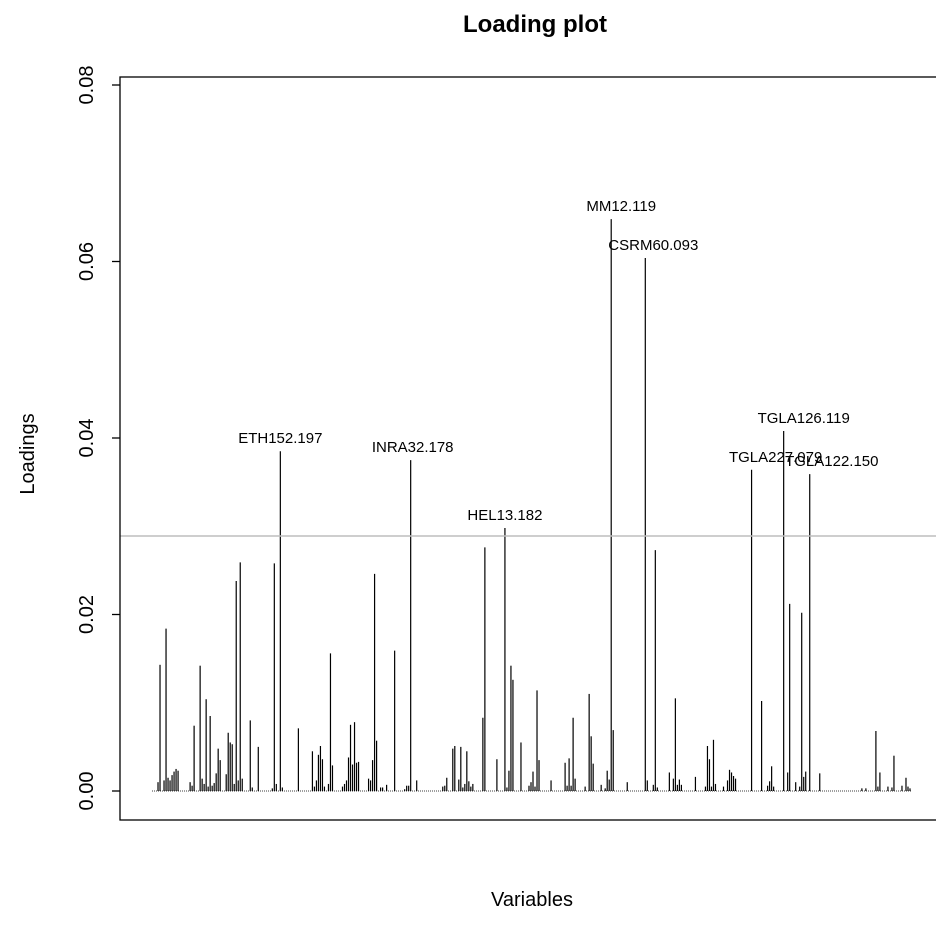 This screenshot has width=936, height=930. I want to click on peak-label: HEL13.182, so click(504, 515).